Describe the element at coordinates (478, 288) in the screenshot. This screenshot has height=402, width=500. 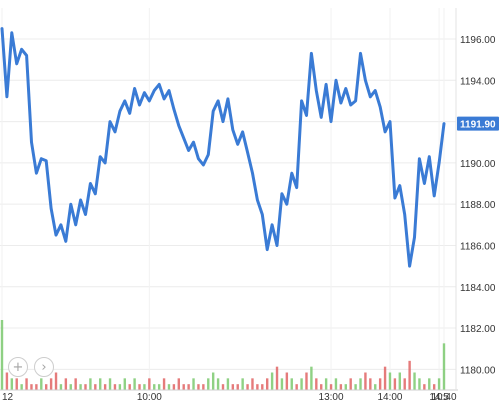
I see `y-tick-label: 1184.00` at that location.